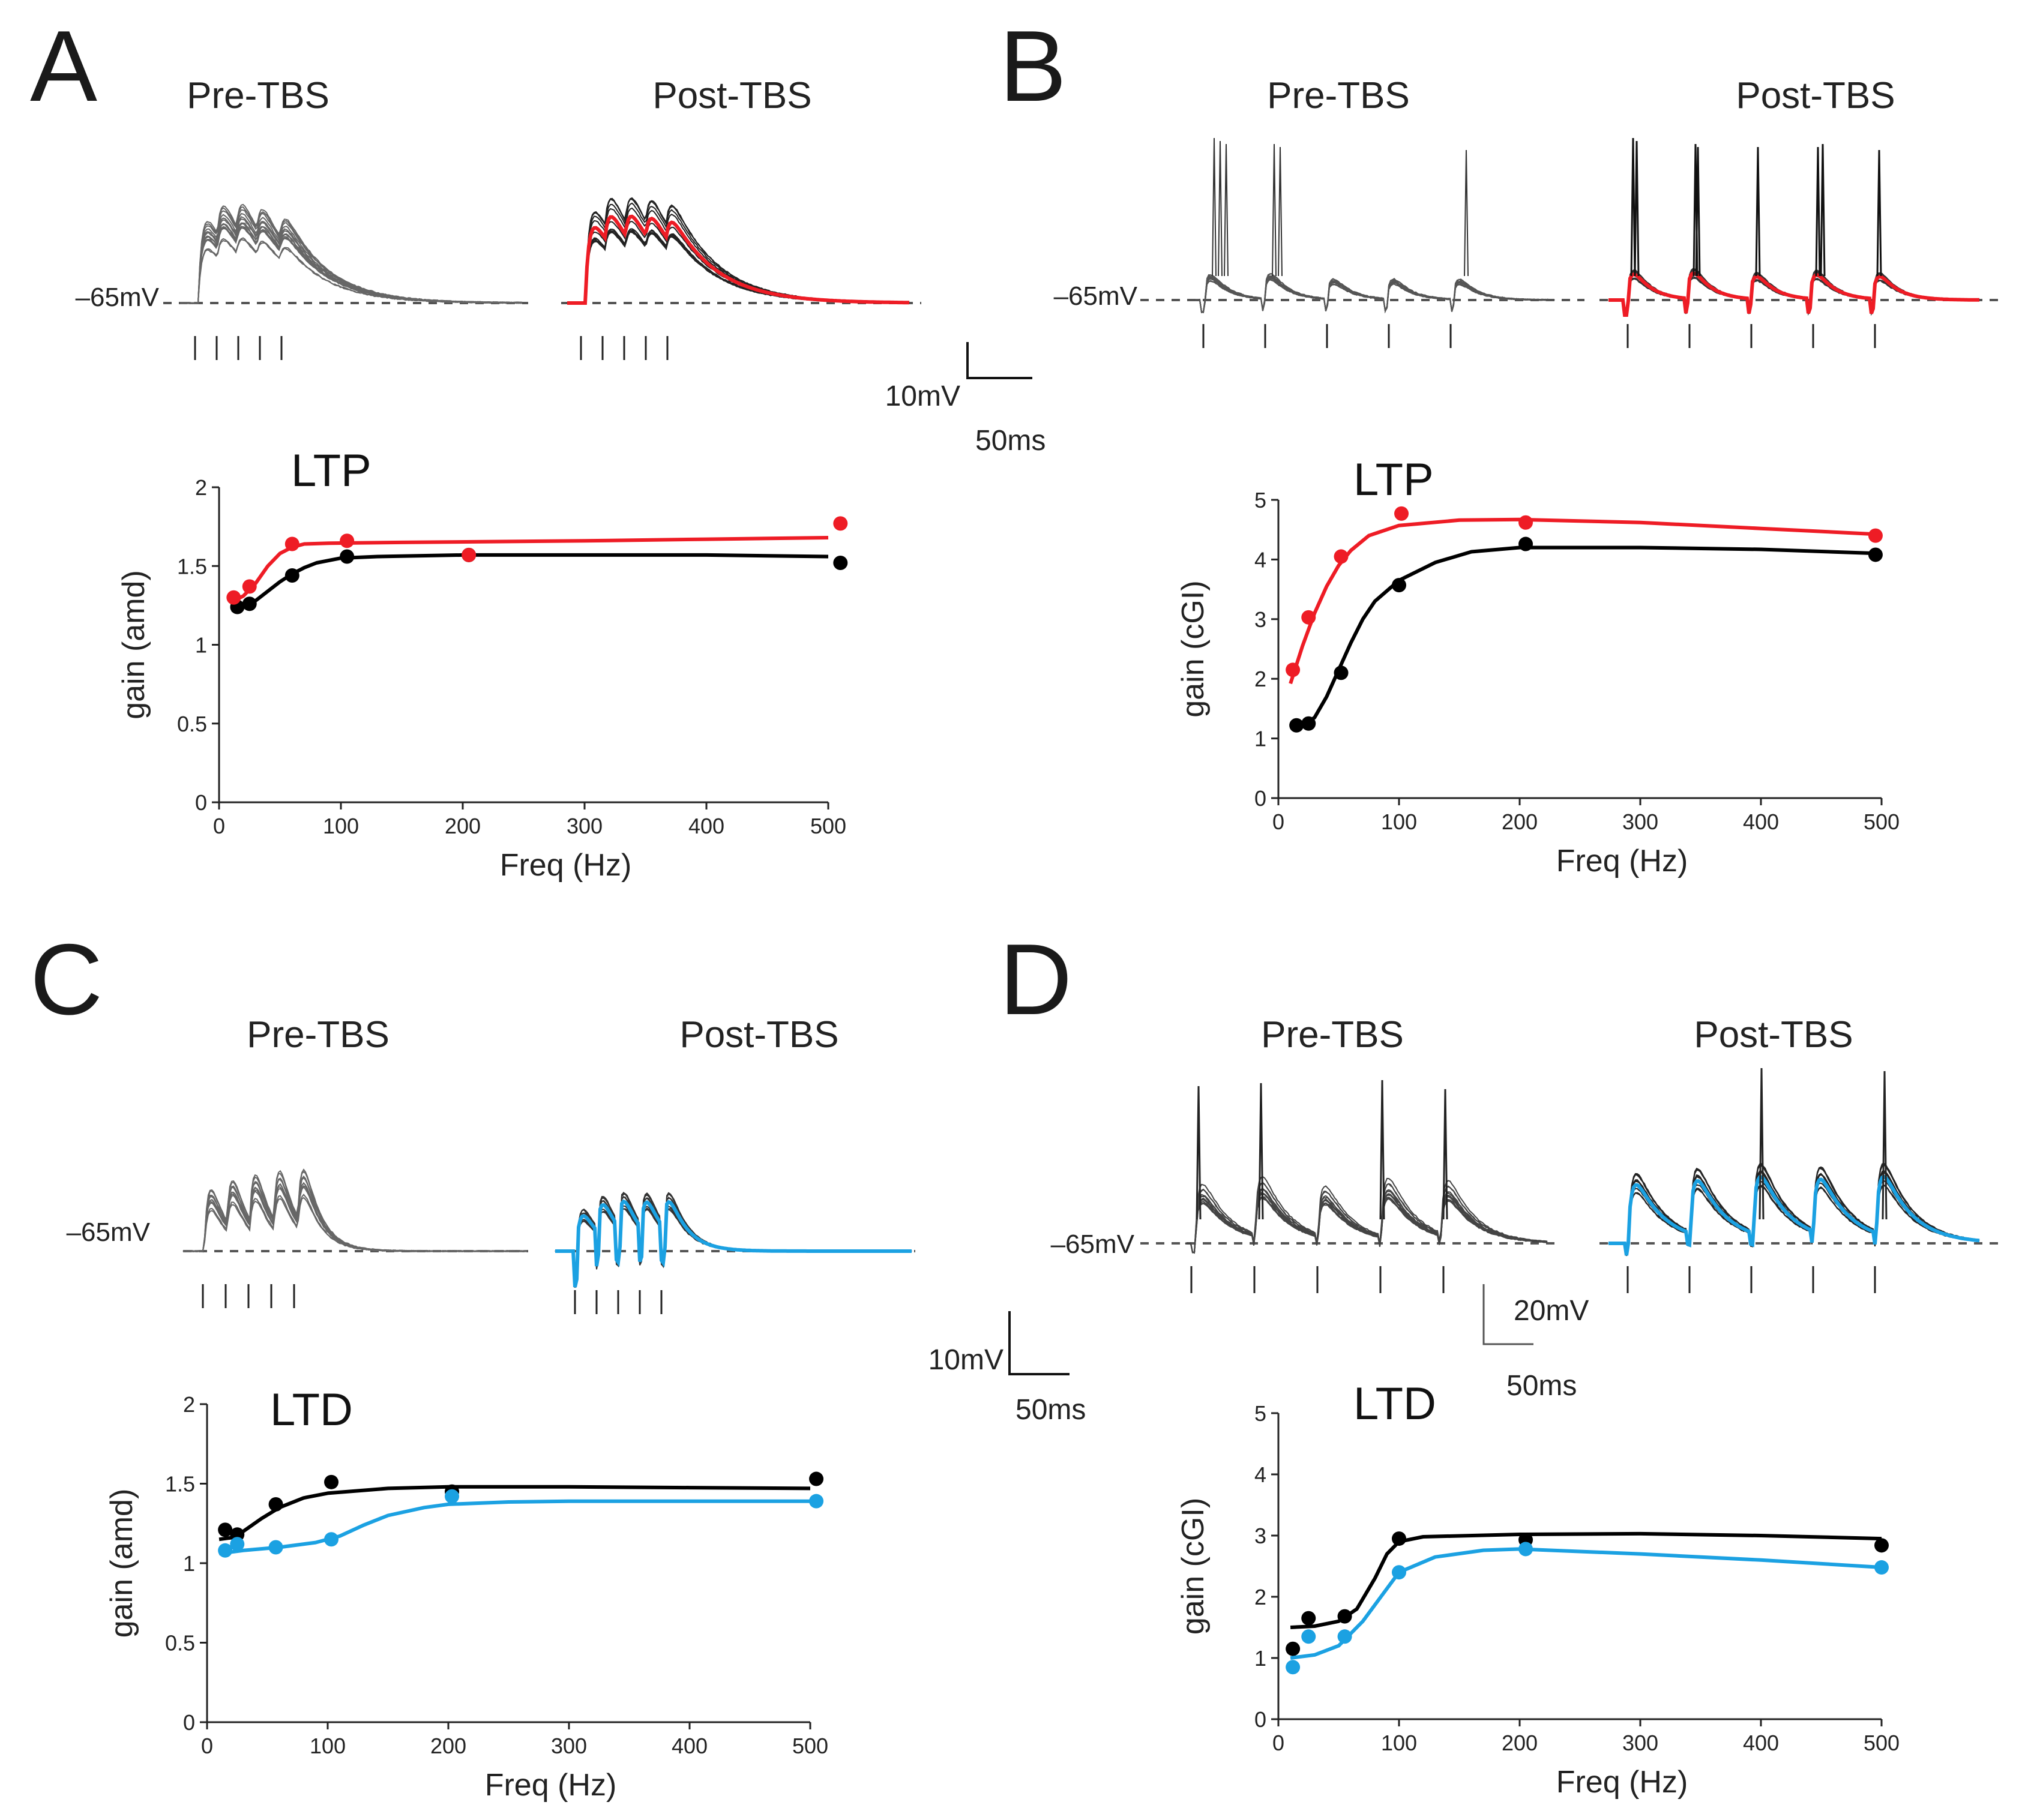 This screenshot has height=1820, width=2025. Describe the element at coordinates (1399, 1539) in the screenshot. I see `panel-d-point-pre` at that location.